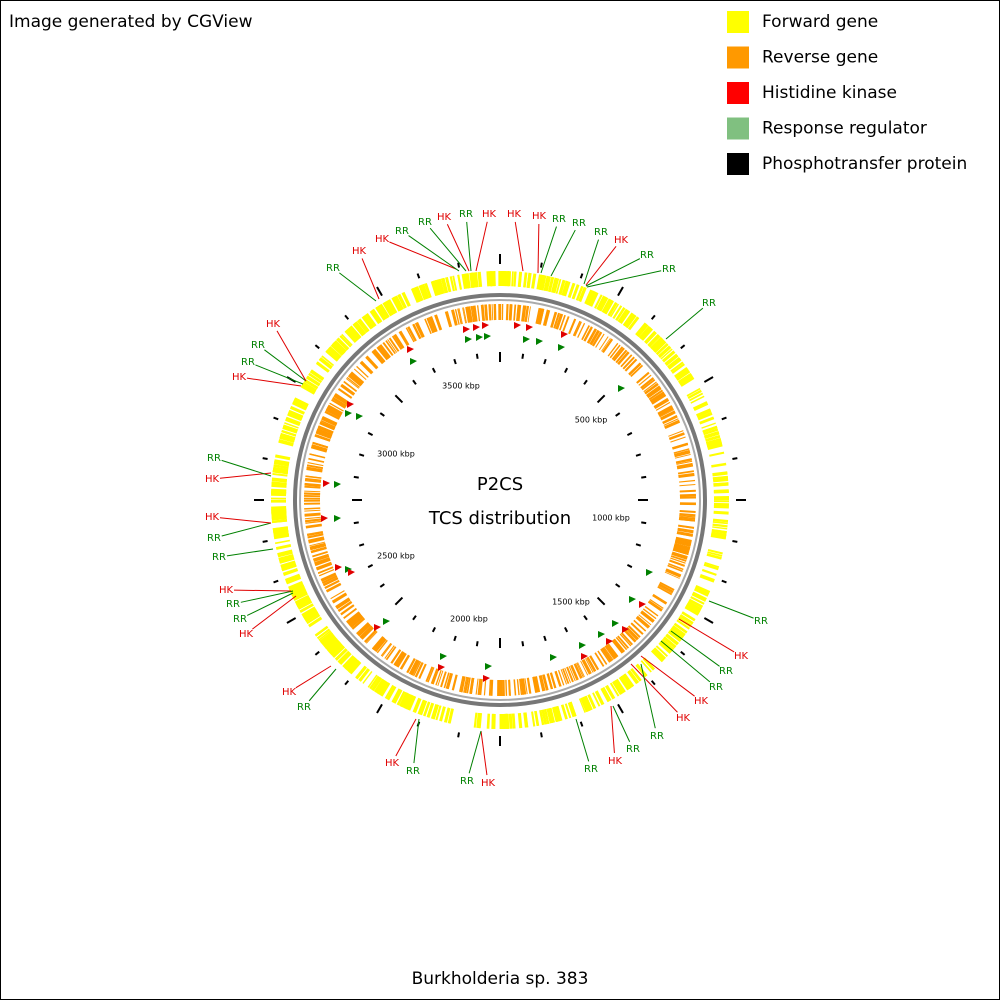  What do you see at coordinates (212, 517) in the screenshot?
I see `feature-label: HK` at bounding box center [212, 517].